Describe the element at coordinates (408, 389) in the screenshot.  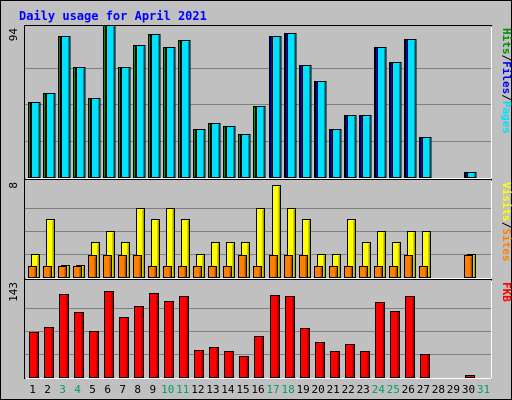
I see `x-tick-label: 26` at that location.